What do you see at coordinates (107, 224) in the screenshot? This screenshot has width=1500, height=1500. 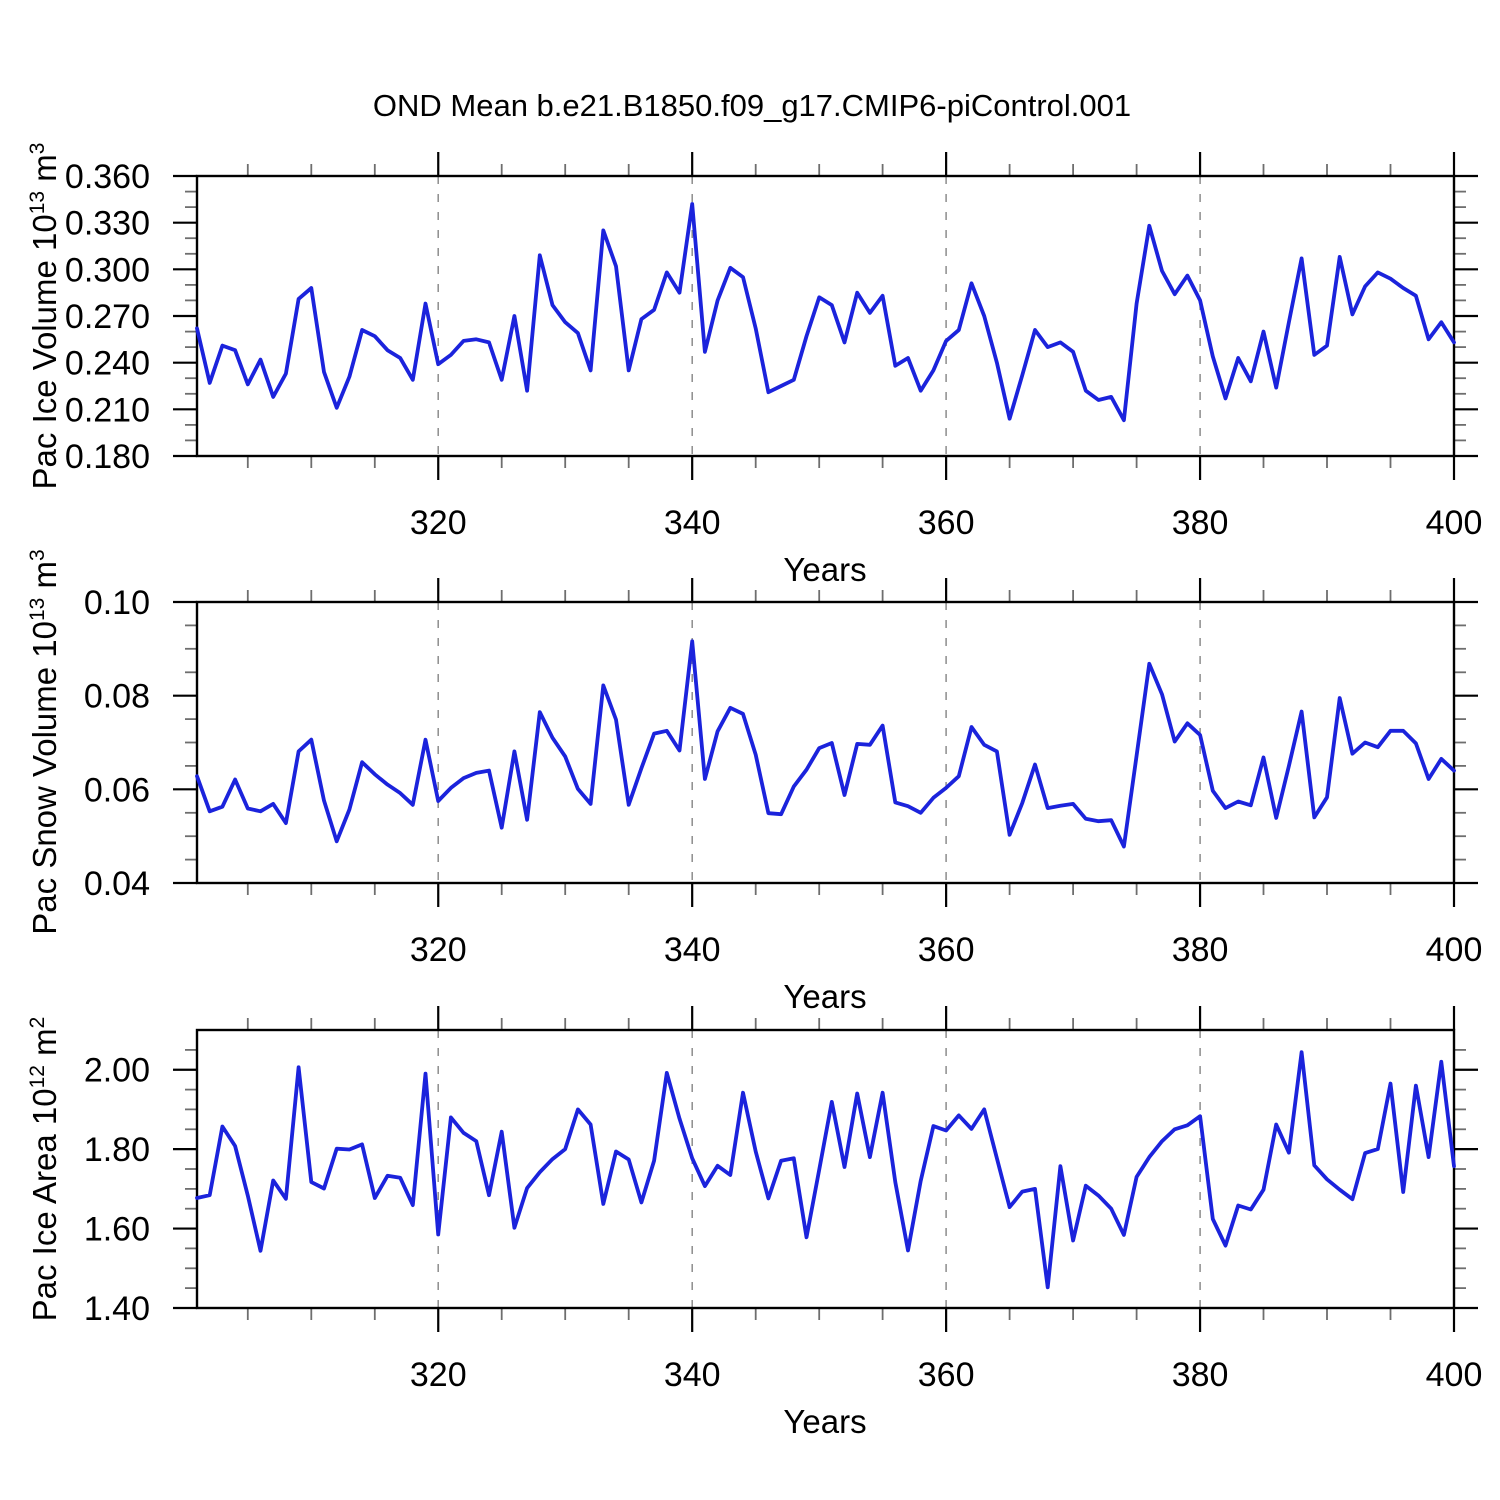 I see `svg-text: 0.330` at bounding box center [107, 224].